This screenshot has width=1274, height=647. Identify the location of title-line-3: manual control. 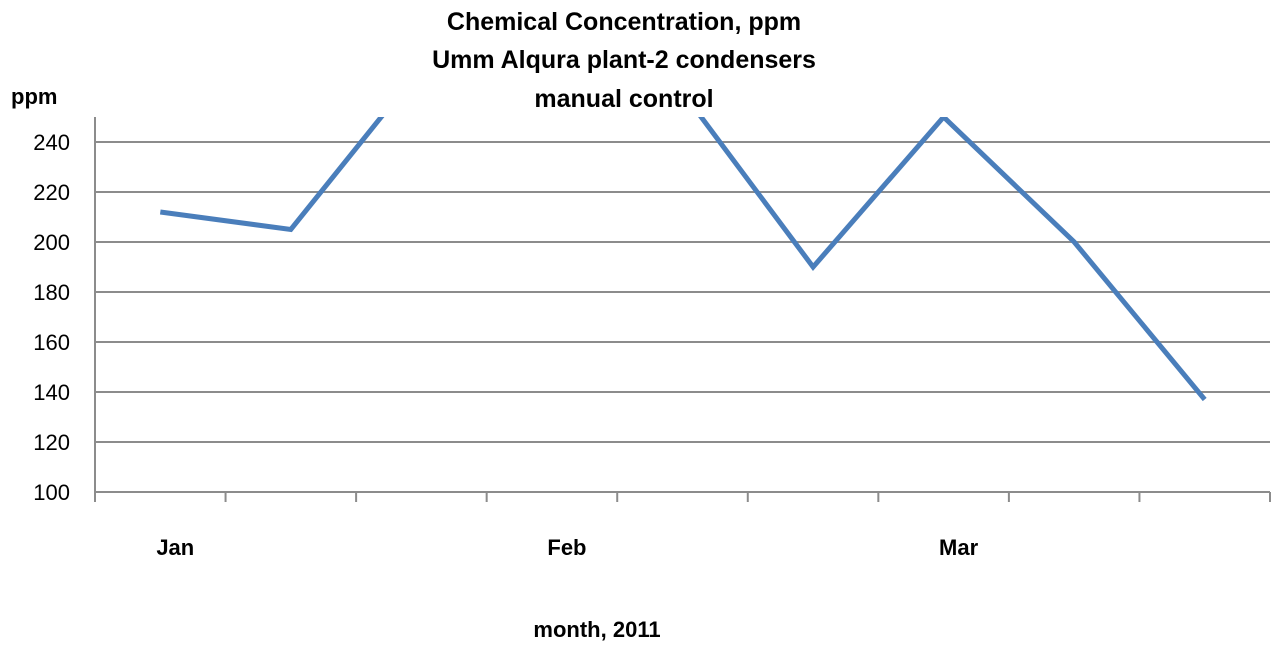
(623, 99).